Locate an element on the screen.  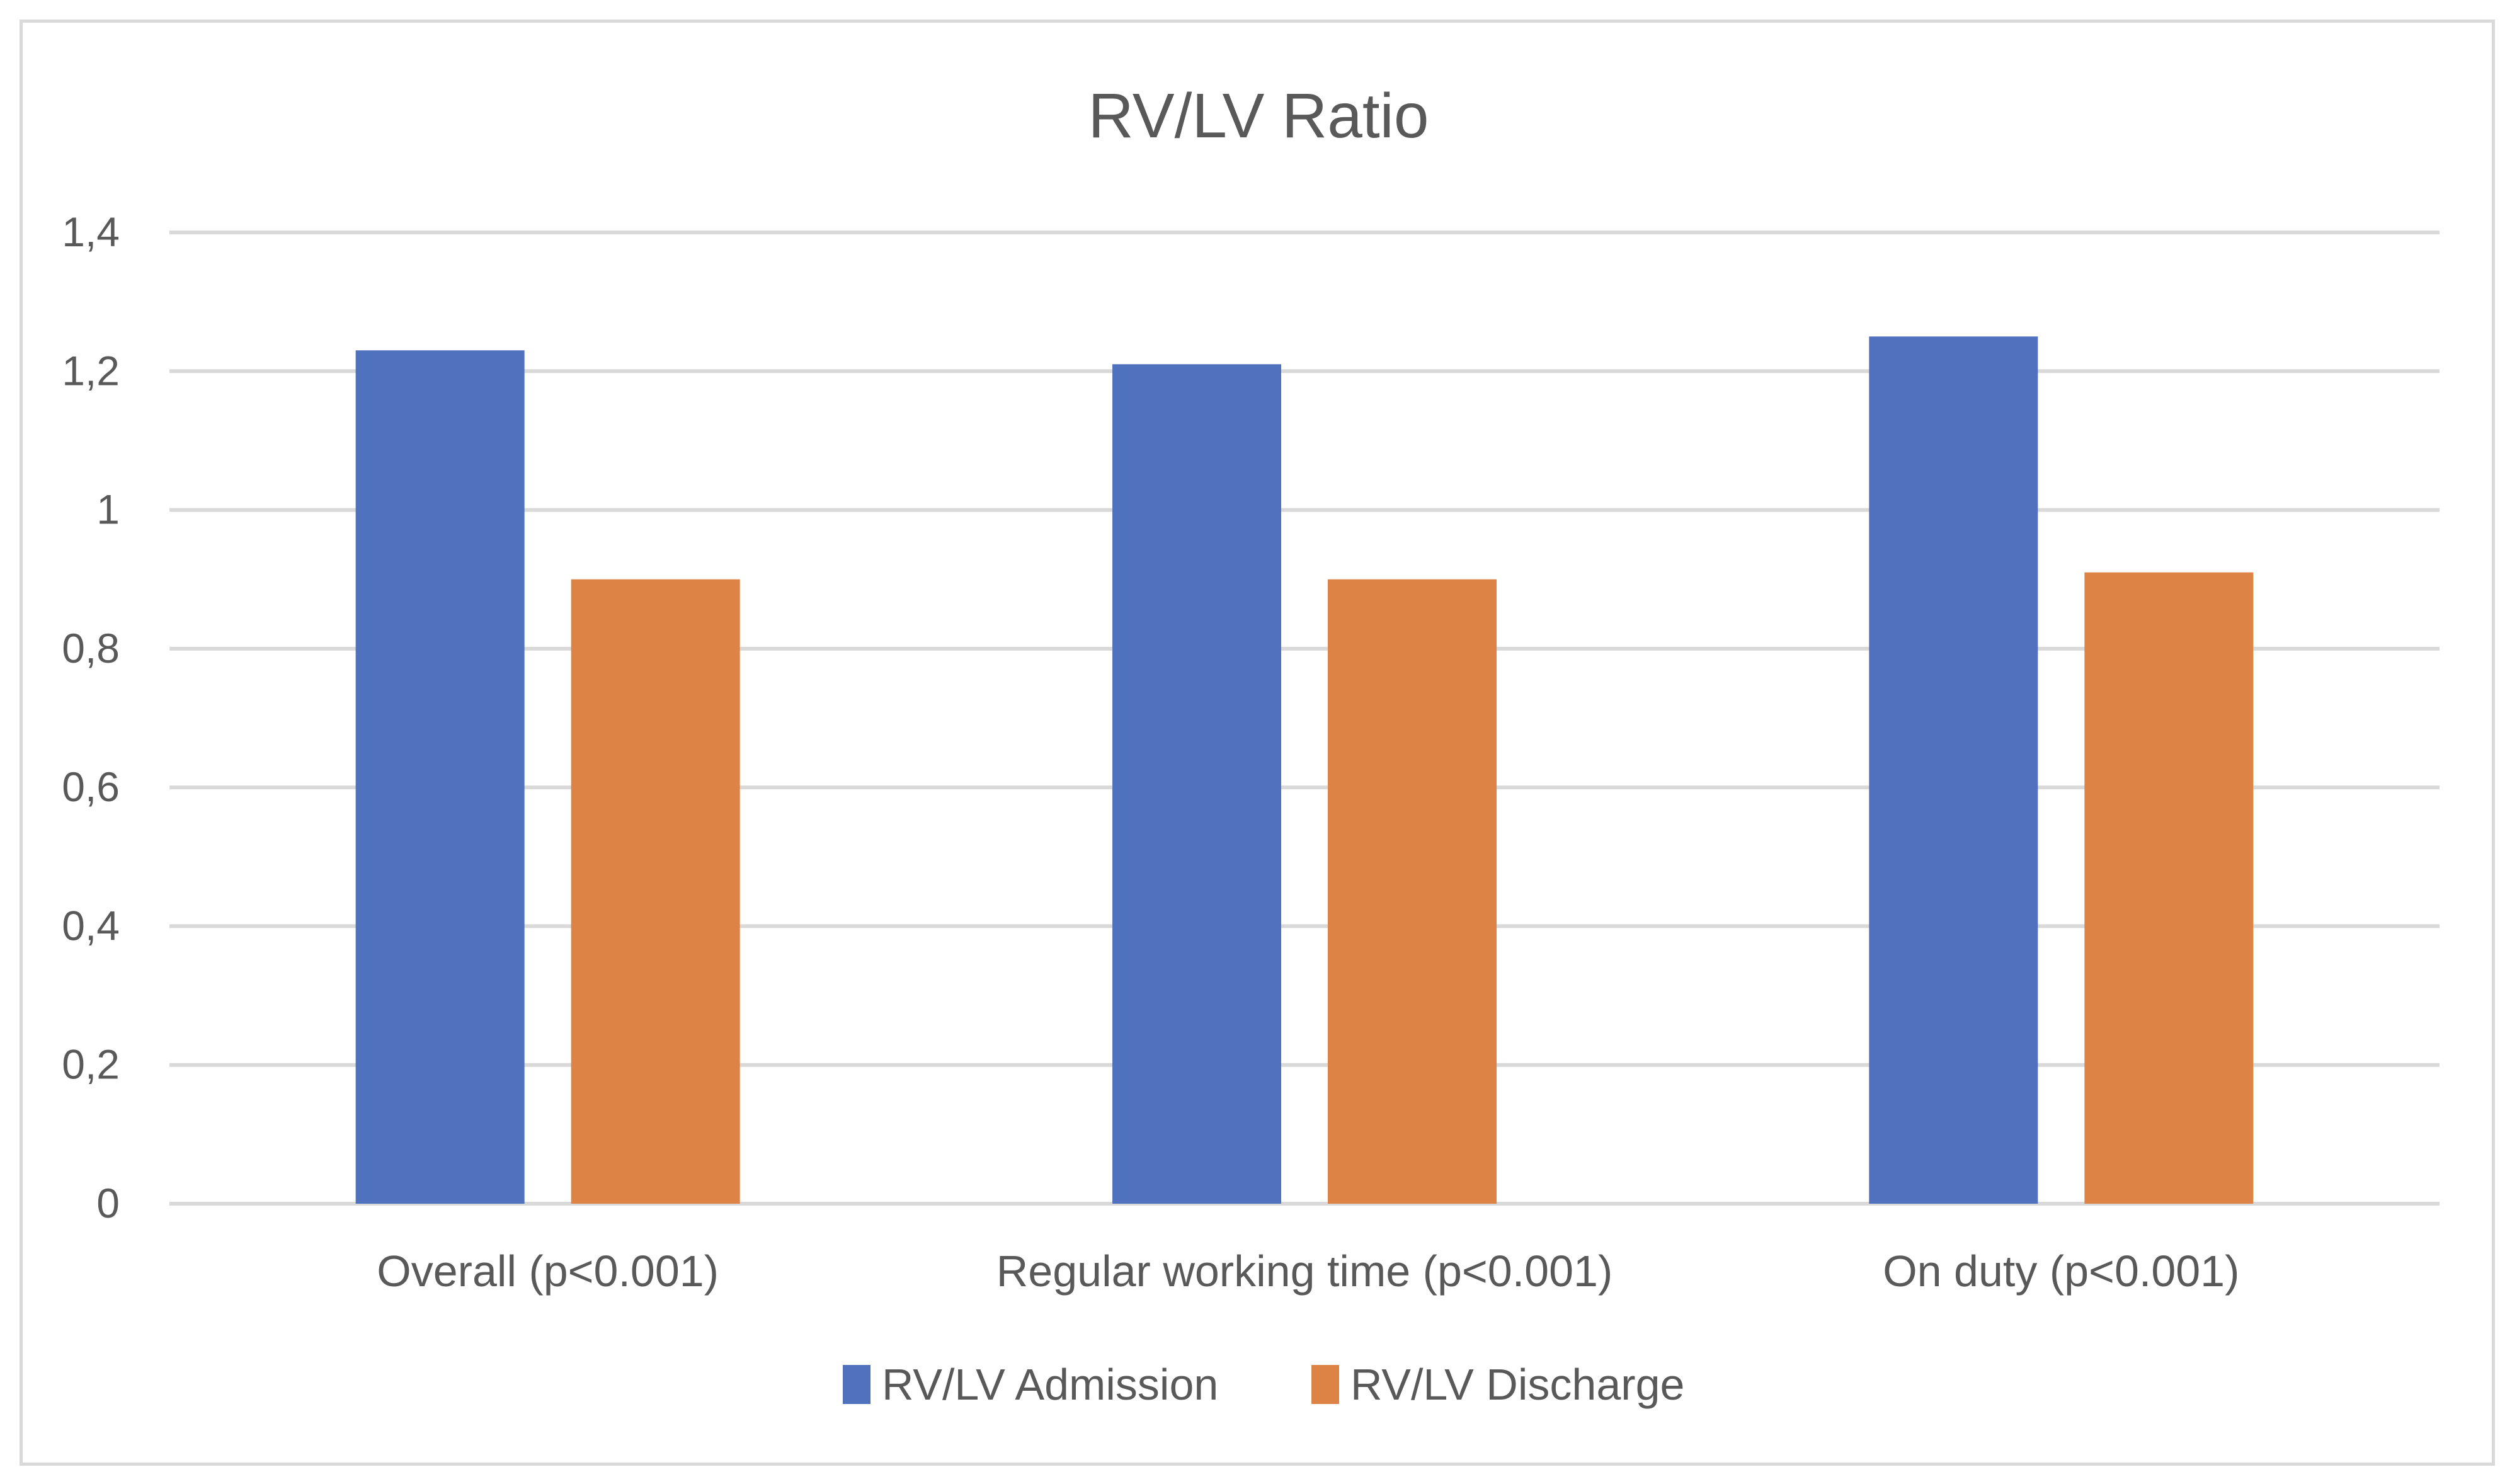
y-tick-label: 0,8 is located at coordinates (91, 648).